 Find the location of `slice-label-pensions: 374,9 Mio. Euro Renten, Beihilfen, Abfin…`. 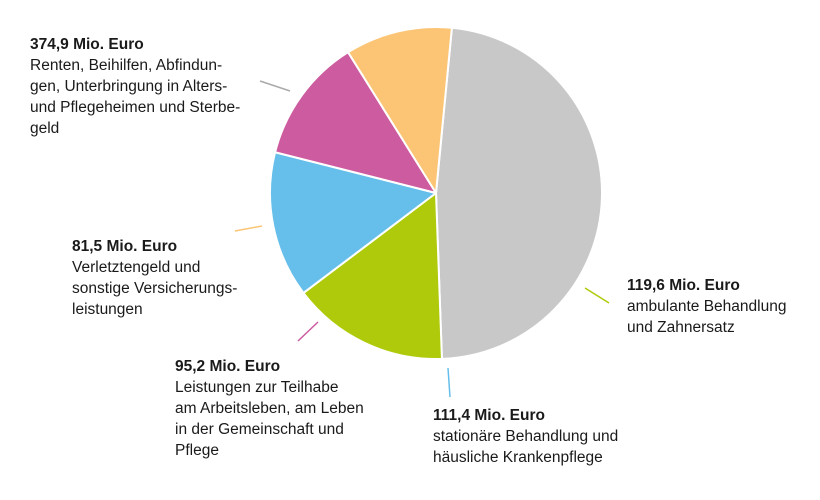

slice-label-pensions: 374,9 Mio. Euro Renten, Beihilfen, Abfin… is located at coordinates (152, 86).